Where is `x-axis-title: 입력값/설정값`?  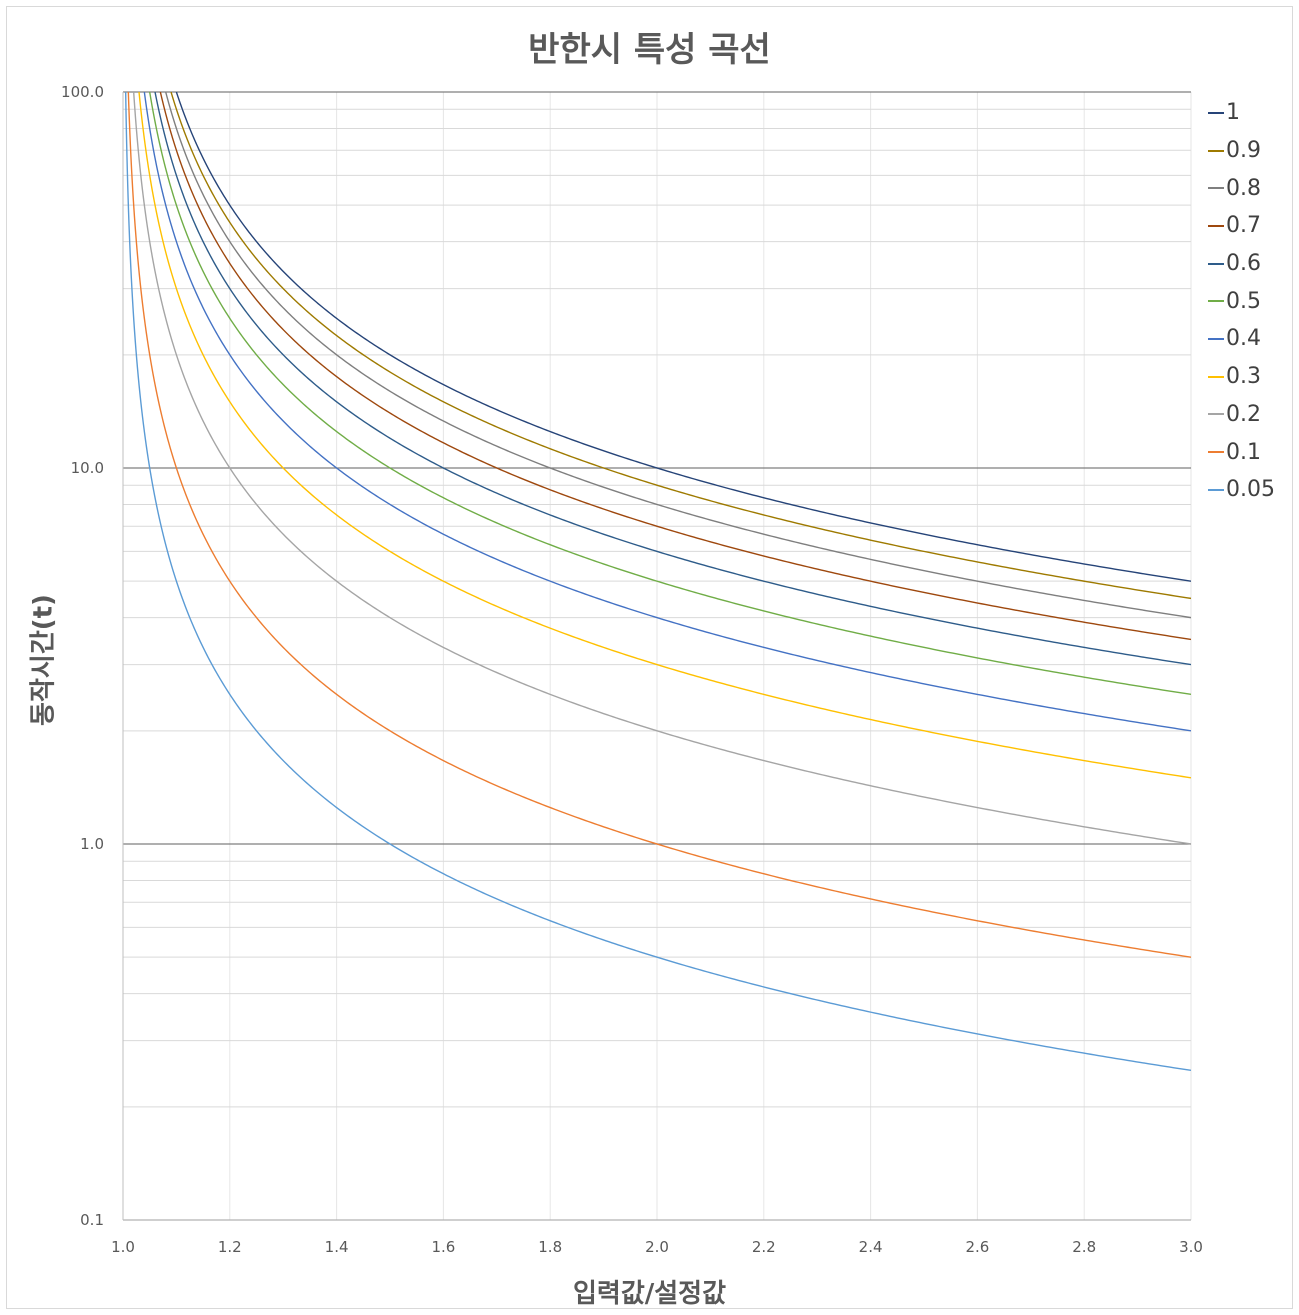
x-axis-title: 입력값/설정값 is located at coordinates (649, 1294).